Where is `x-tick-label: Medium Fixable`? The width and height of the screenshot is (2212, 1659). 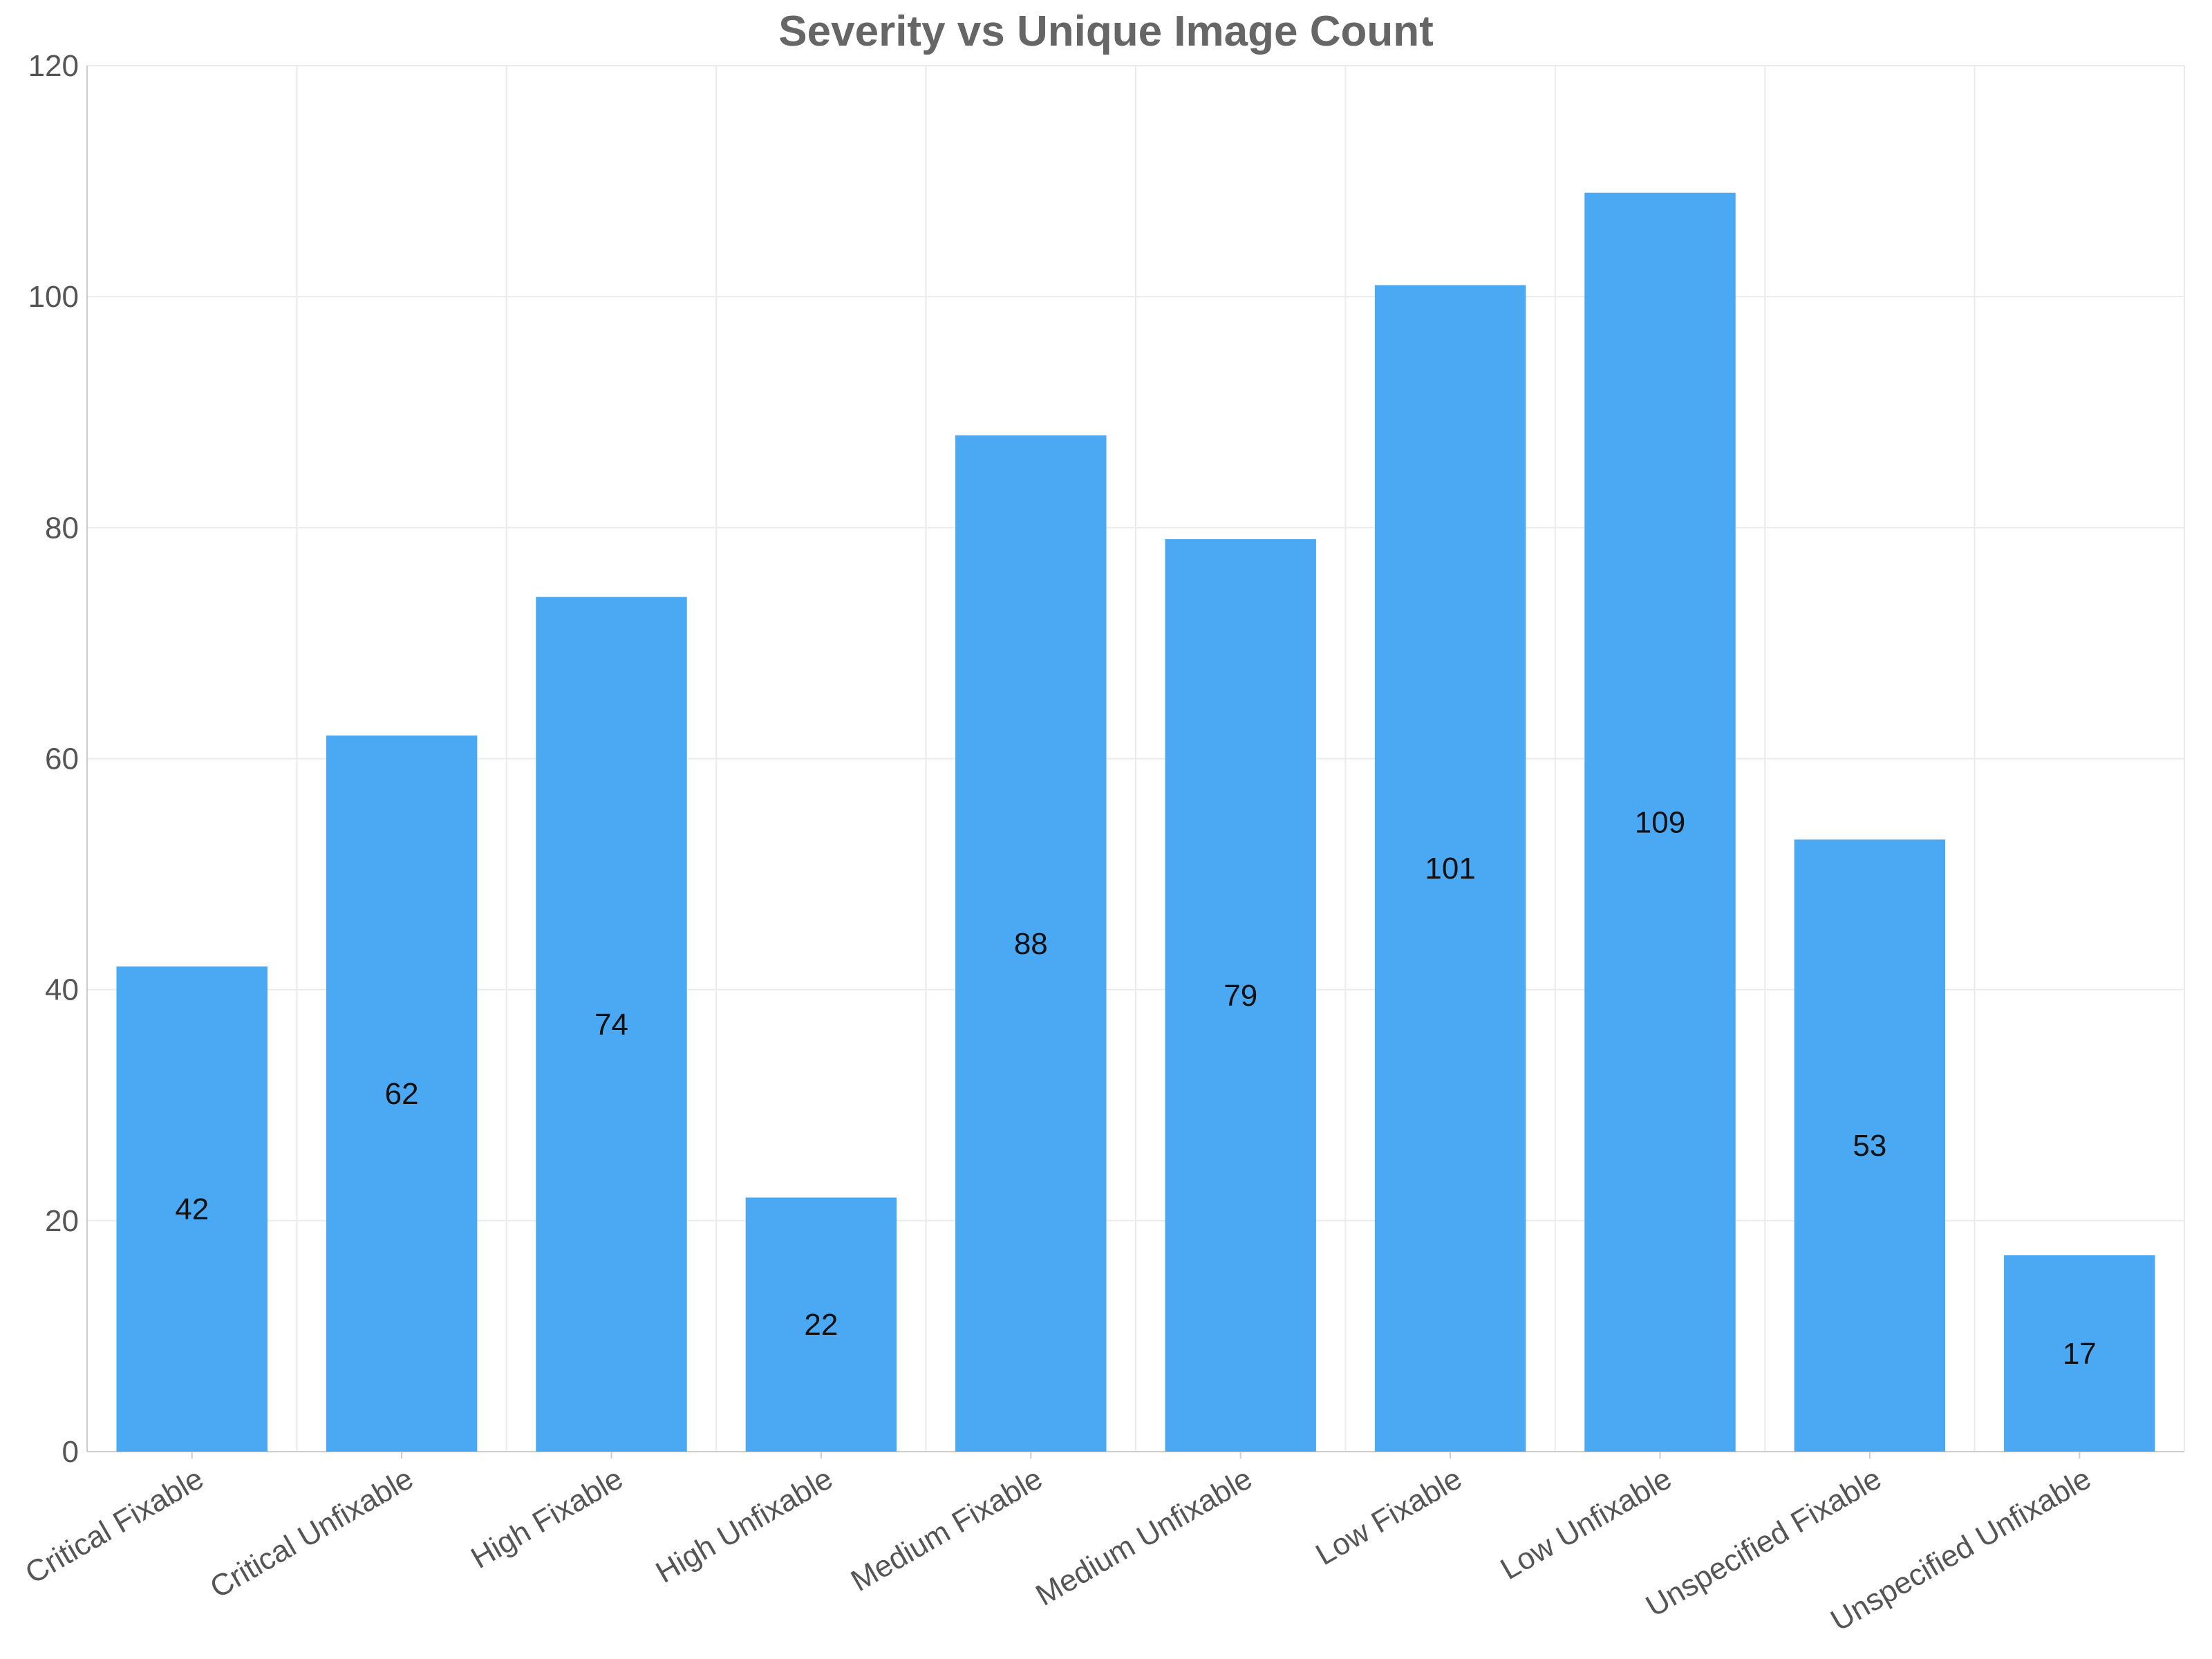
x-tick-label: Medium Fixable is located at coordinates (946, 1530).